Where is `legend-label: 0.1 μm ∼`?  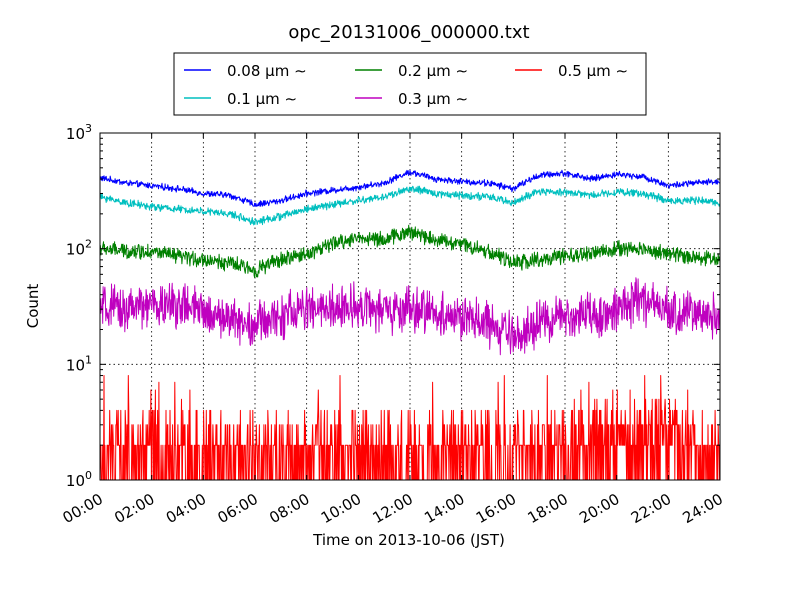
legend-label: 0.1 μm ∼ is located at coordinates (262, 99).